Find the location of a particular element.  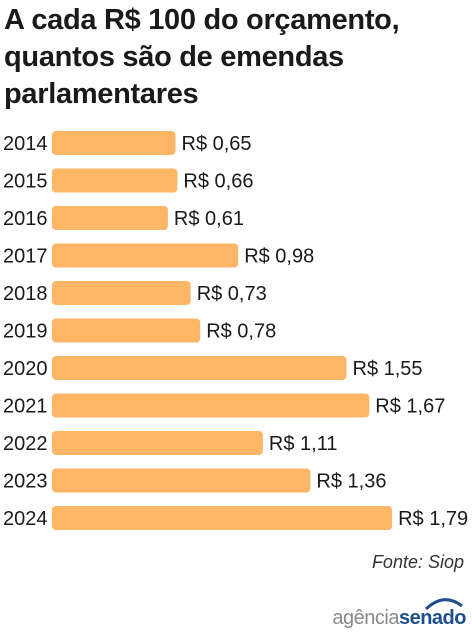

value-label: R$ 0,66 is located at coordinates (218, 182).